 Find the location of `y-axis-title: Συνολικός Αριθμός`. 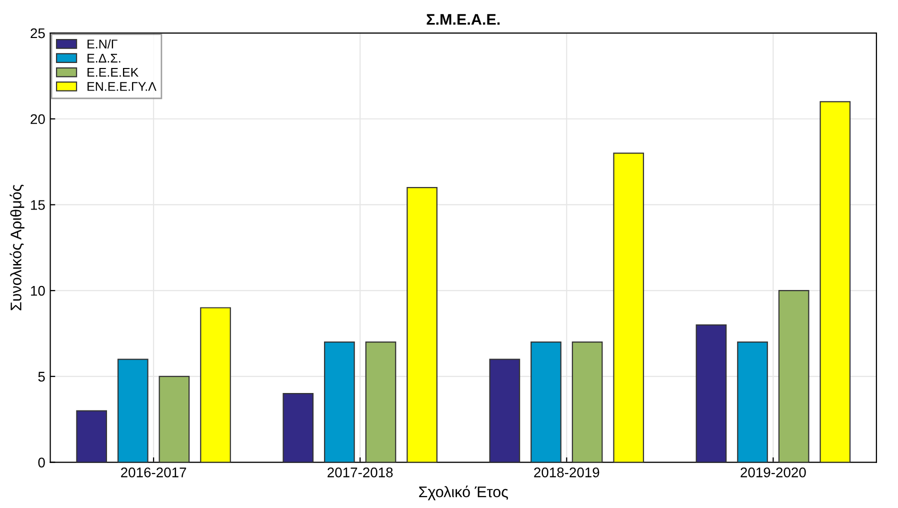

y-axis-title: Συνολικός Αριθμός is located at coordinates (17, 247).